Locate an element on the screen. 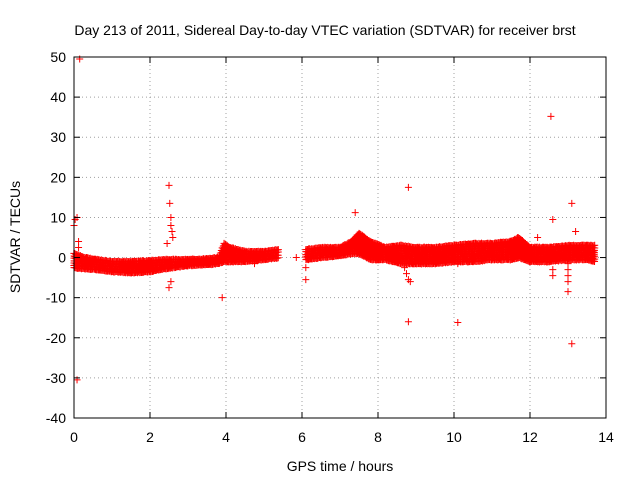 The image size is (640, 480). y-tick-label: 0 is located at coordinates (62, 258).